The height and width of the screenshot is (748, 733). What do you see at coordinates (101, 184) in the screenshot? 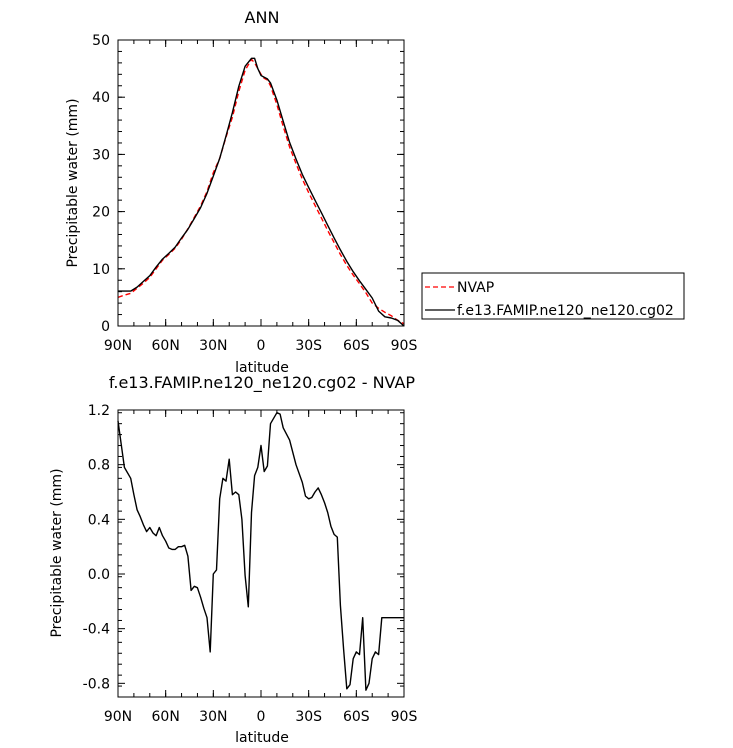
I see `top-y-tick-labels: 0 10 20 30 40 50` at bounding box center [101, 184].